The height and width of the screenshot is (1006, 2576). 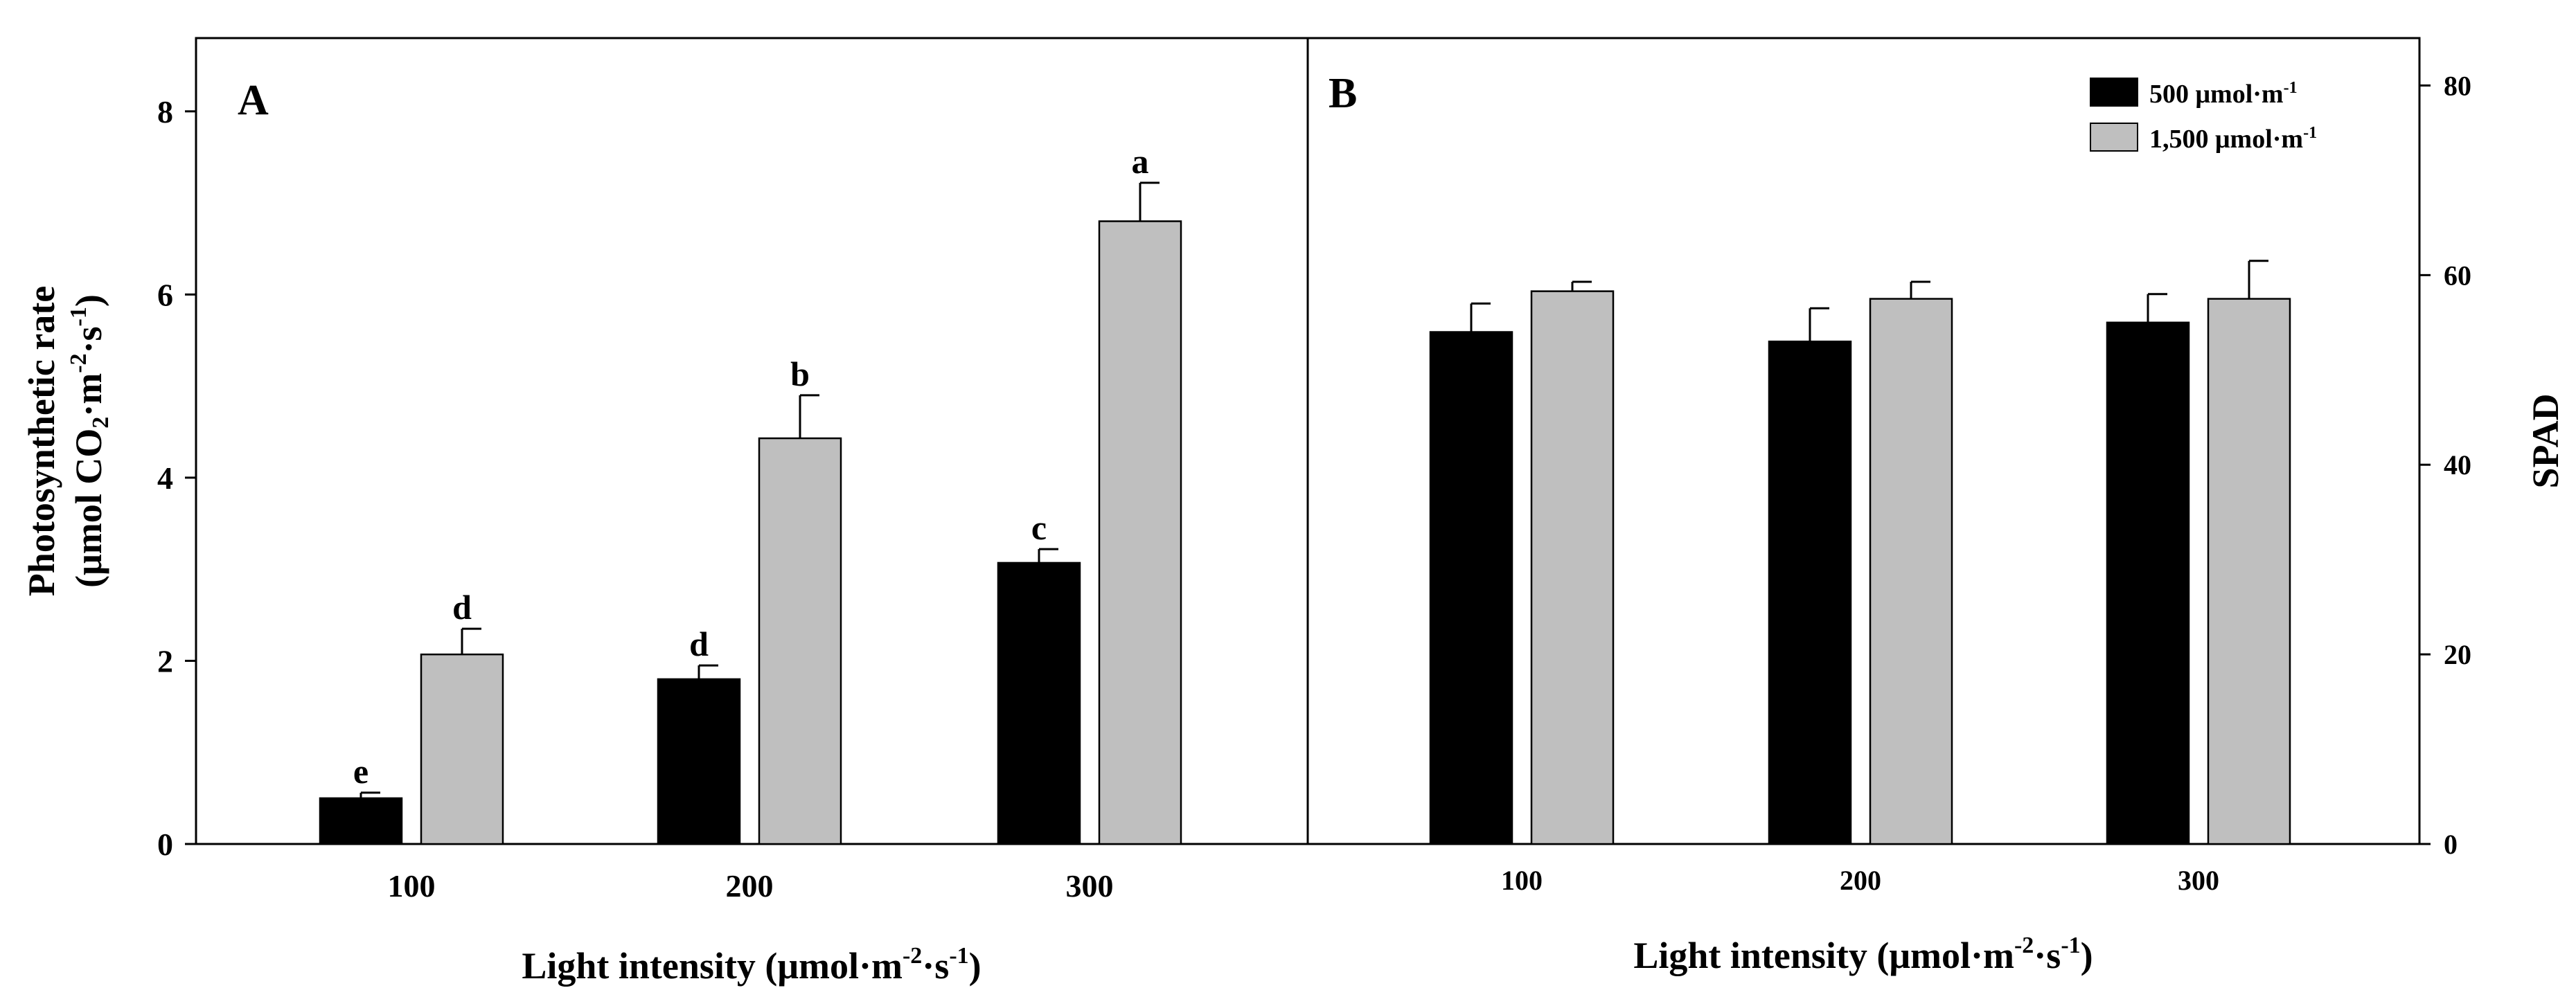 I want to click on a-yl-p6: ), so click(x=88, y=300).